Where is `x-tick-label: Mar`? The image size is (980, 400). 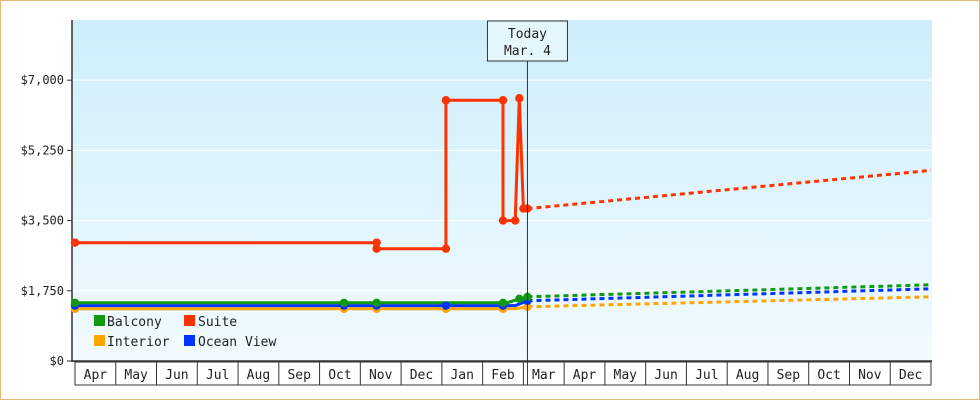
x-tick-label: Mar is located at coordinates (544, 375).